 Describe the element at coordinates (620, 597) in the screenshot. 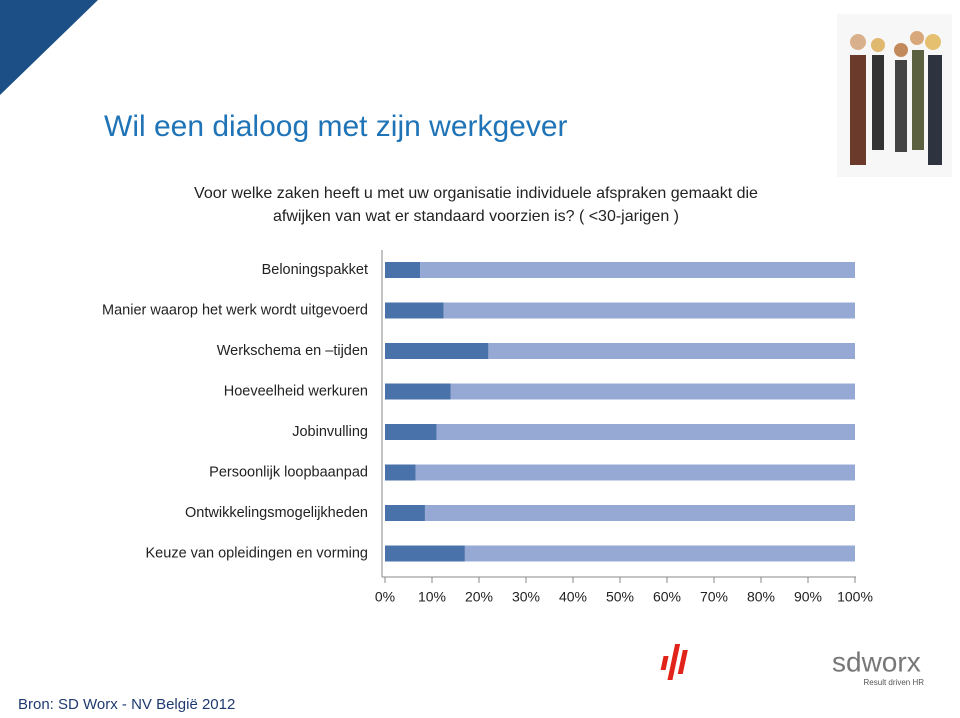

I see `x-tick-label: 50%` at that location.